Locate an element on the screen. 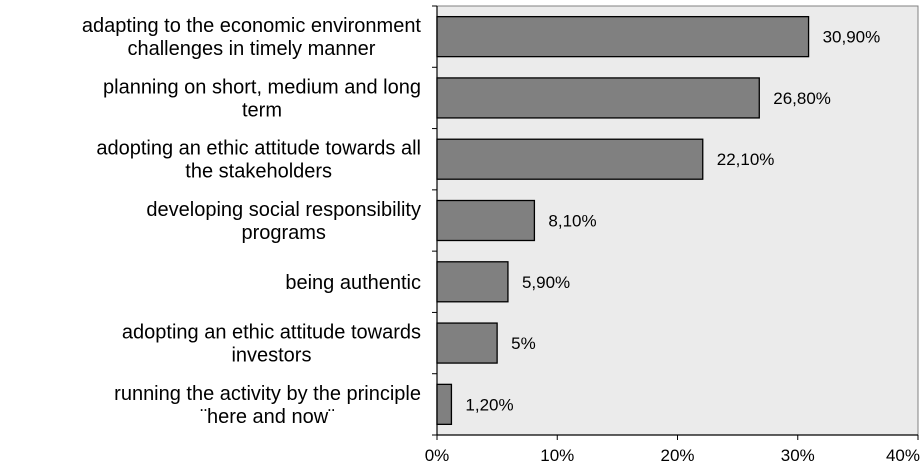  category-label: adopting an ethic attitude towards is located at coordinates (271, 333).